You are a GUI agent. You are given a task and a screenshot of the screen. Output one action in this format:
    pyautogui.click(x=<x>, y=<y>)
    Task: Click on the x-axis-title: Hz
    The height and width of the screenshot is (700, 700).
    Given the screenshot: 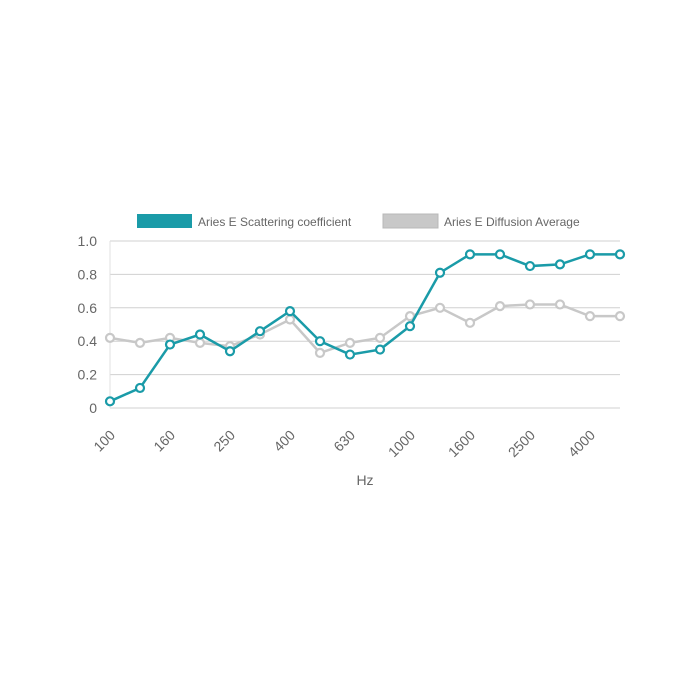 What is the action you would take?
    pyautogui.click(x=364, y=480)
    